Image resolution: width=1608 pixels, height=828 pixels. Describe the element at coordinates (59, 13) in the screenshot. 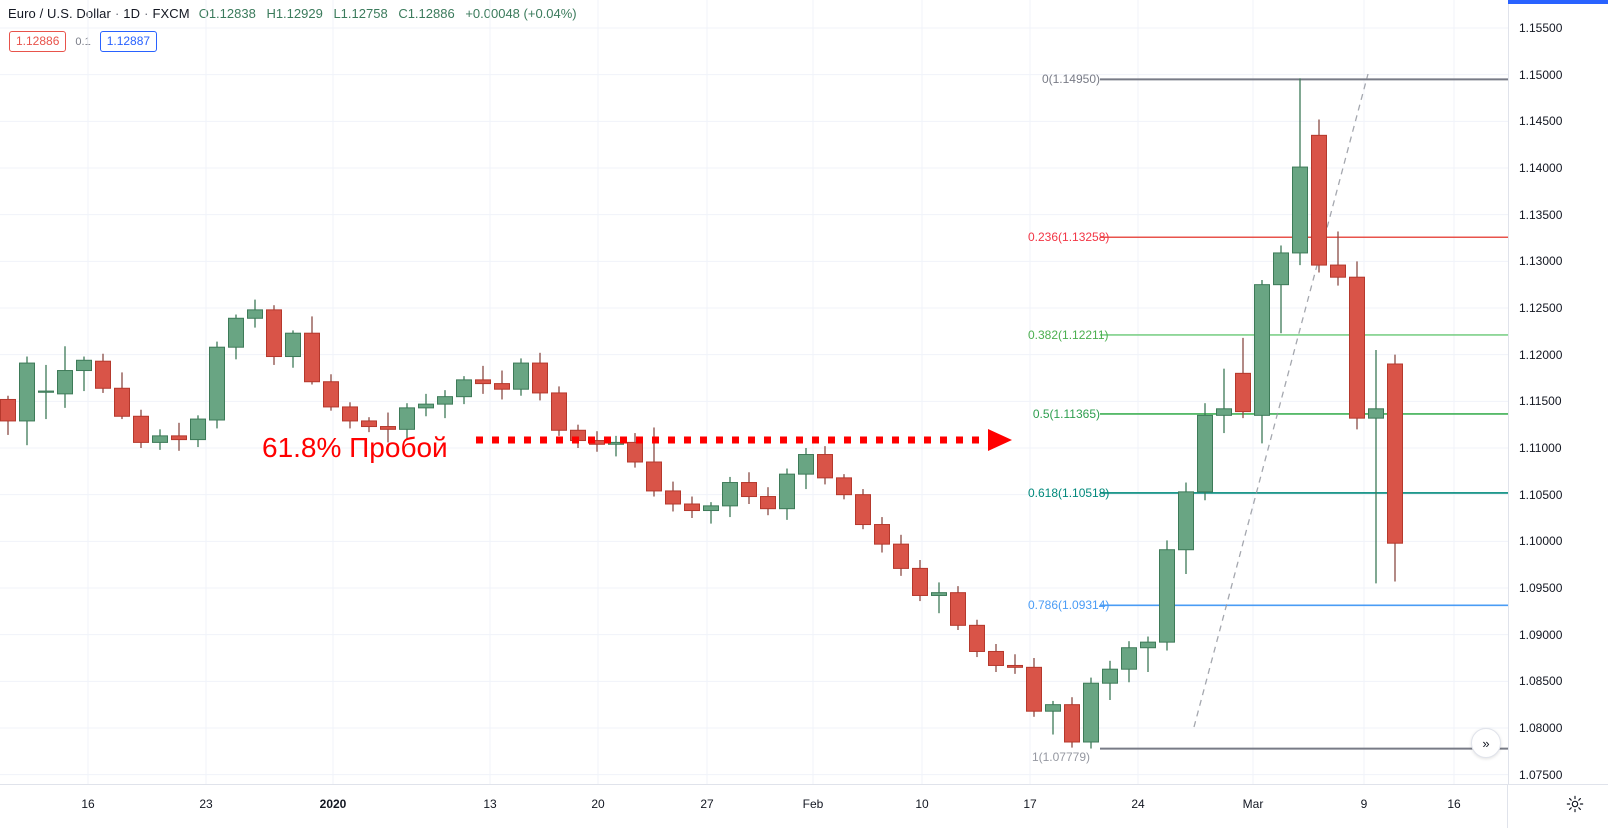

I see `symbol-title: Euro / U.S. Dollar` at that location.